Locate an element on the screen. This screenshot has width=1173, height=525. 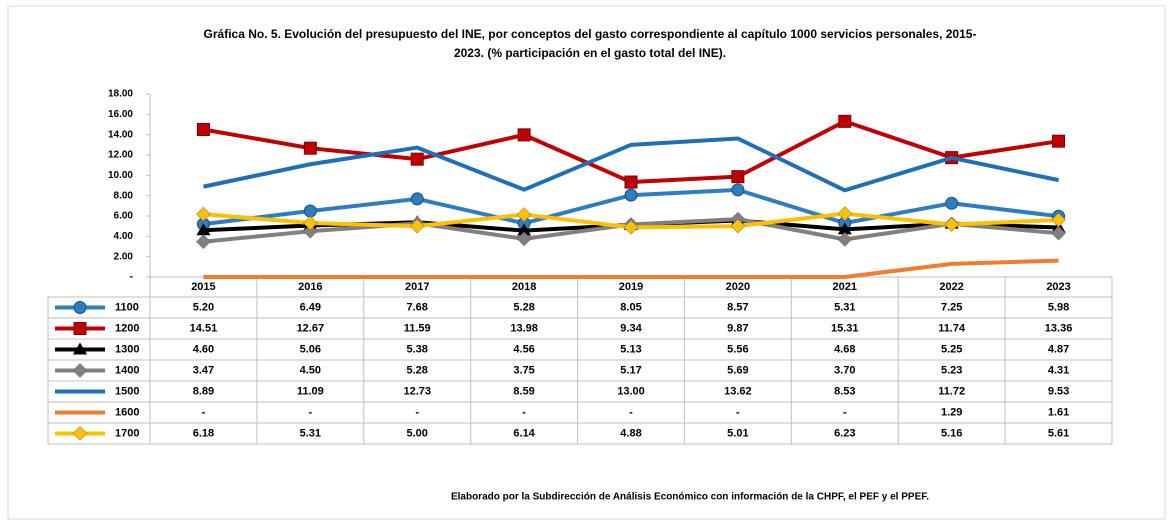
legend-label: 1600 is located at coordinates (127, 412).